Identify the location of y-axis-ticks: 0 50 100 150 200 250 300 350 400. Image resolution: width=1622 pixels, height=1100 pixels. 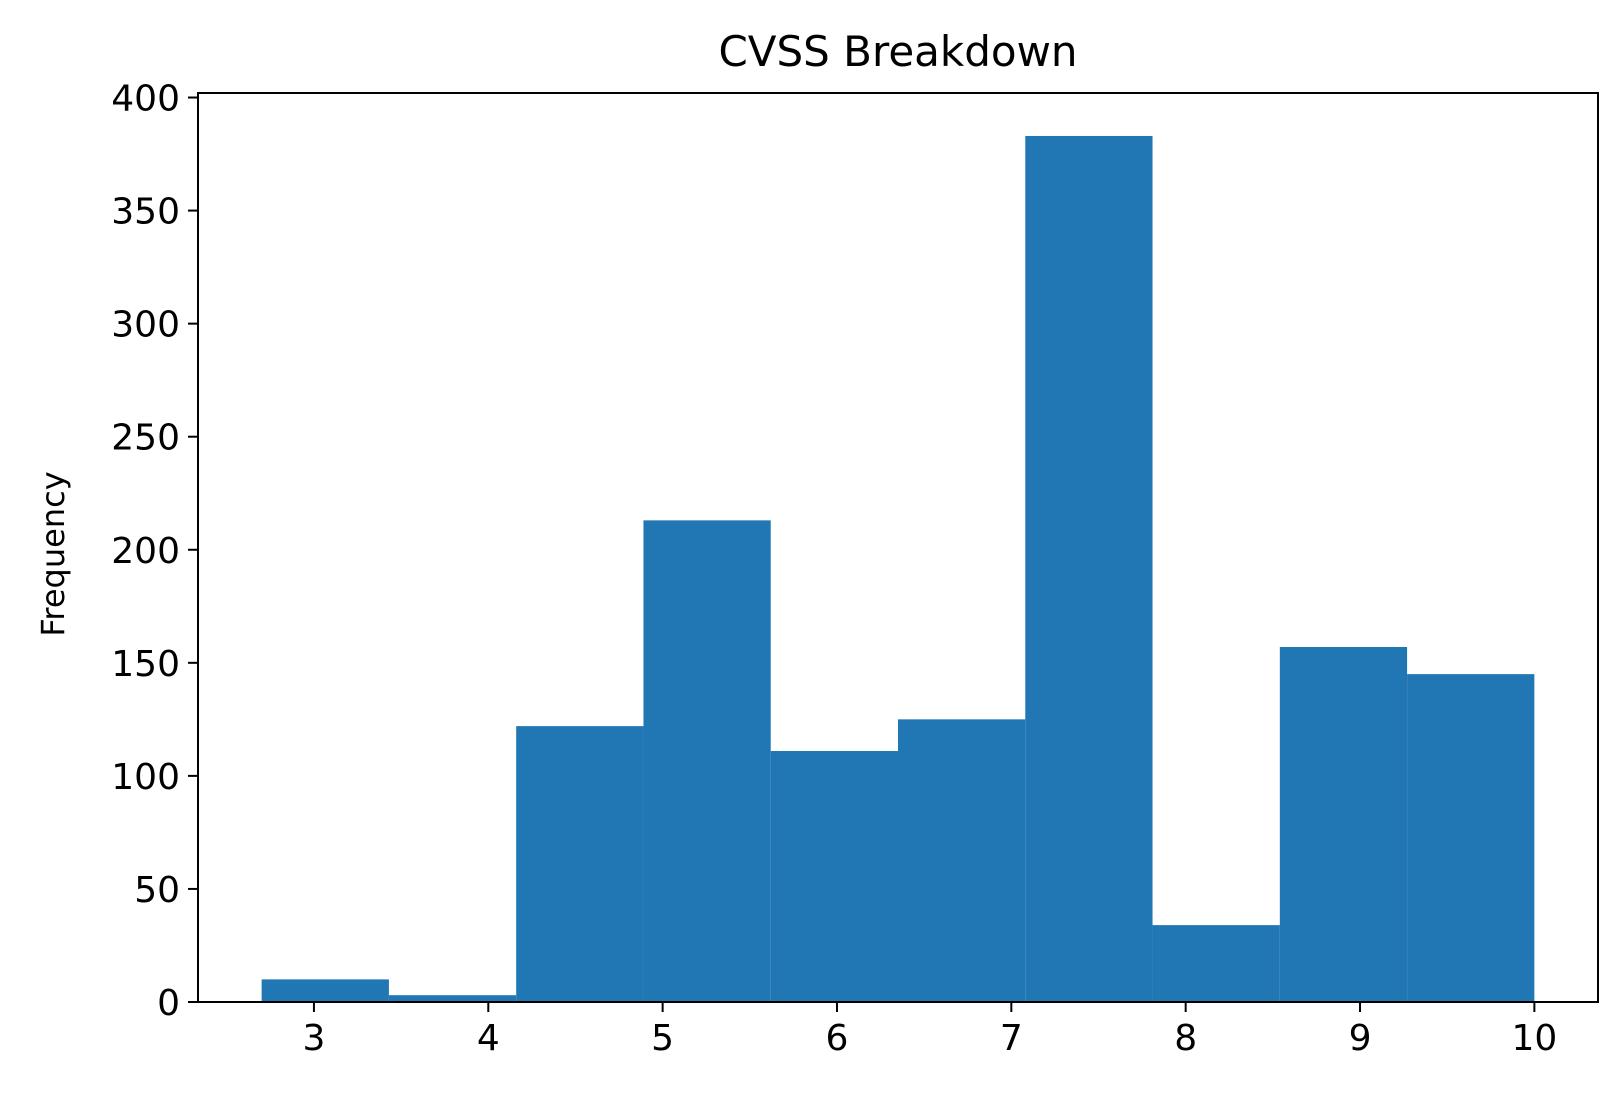
(154, 551).